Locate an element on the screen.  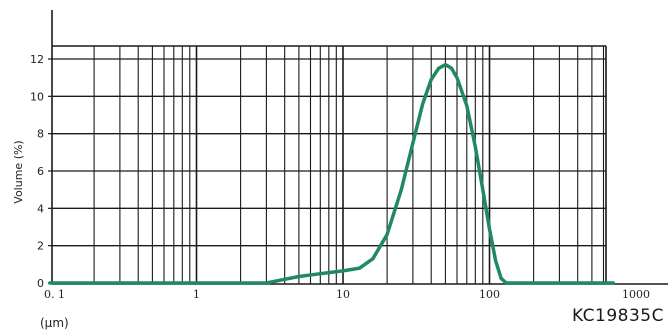
x-tick-label: 1000 is located at coordinates (636, 294).